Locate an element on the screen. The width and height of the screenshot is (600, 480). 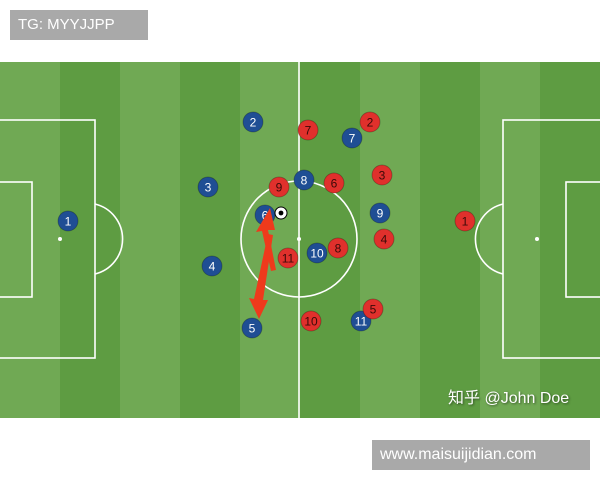
bottom-watermark: www.maisuijidian.com is located at coordinates (481, 455).